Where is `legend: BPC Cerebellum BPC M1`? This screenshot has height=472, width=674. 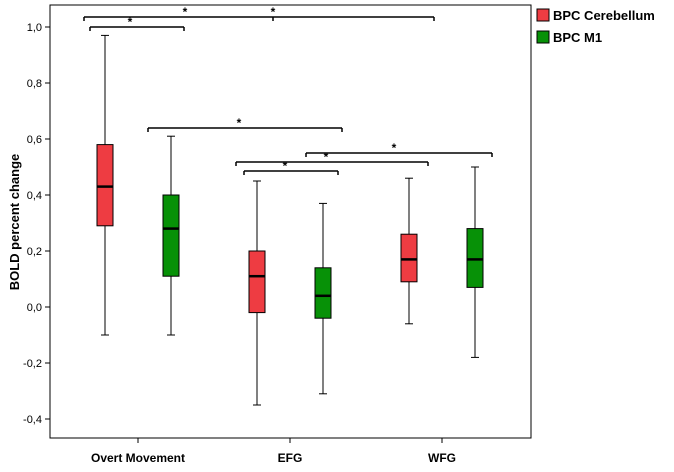
legend: BPC Cerebellum BPC M1 is located at coordinates (595, 26).